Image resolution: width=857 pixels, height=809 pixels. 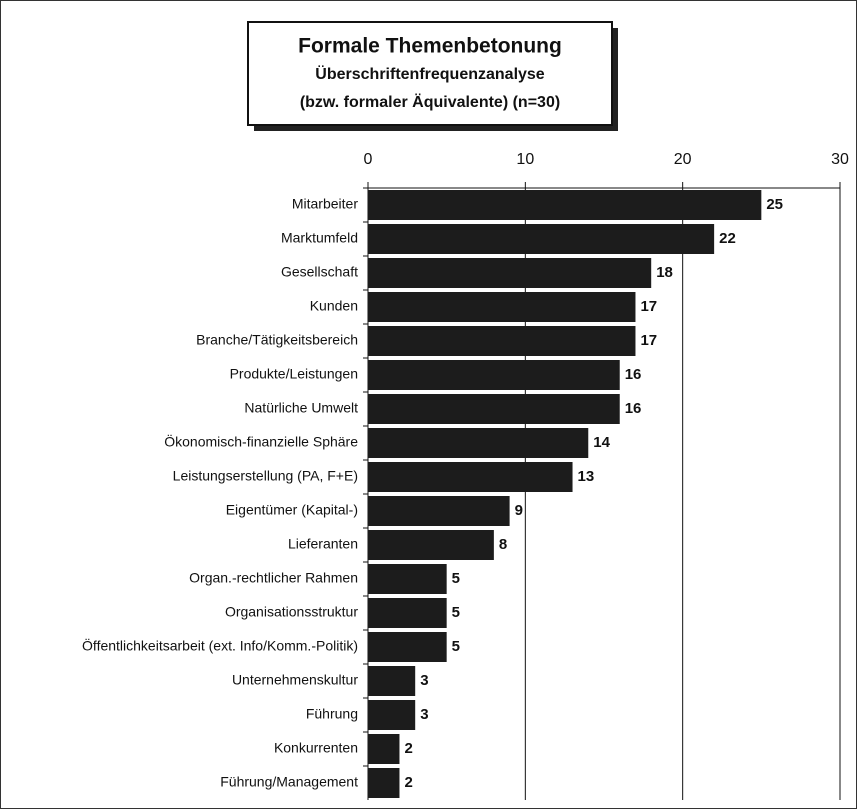 What do you see at coordinates (301, 408) in the screenshot?
I see `y-tick-label: Natürliche Umwelt` at bounding box center [301, 408].